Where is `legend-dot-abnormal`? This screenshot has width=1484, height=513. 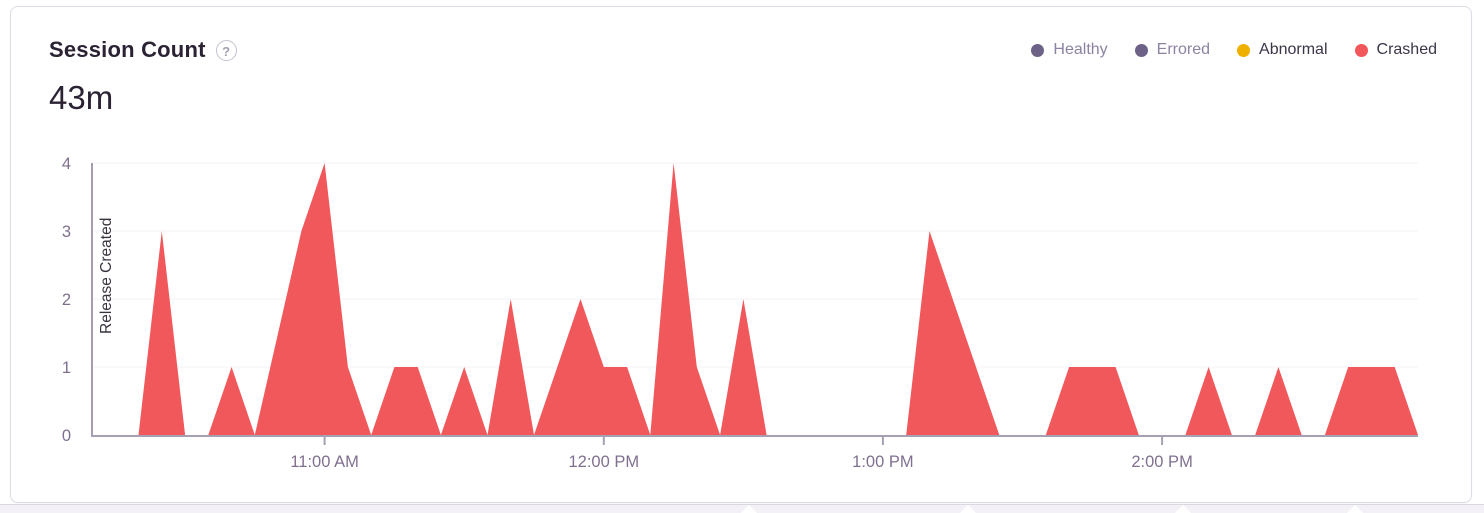 legend-dot-abnormal is located at coordinates (1244, 50).